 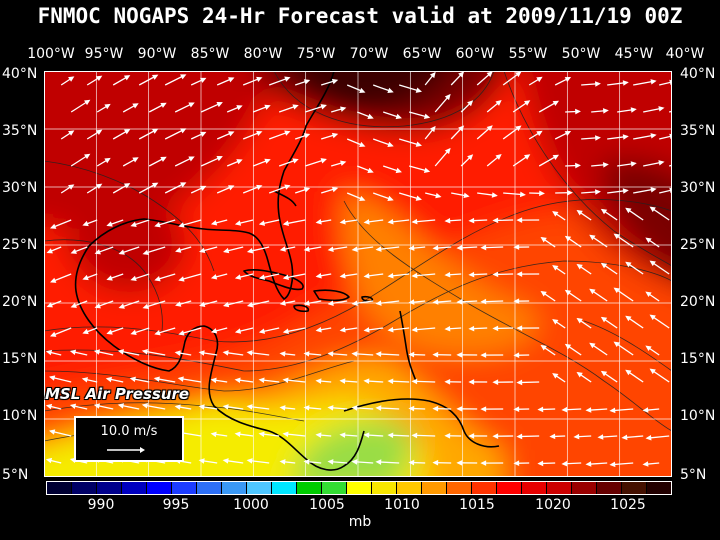 I want to click on overlay-label: MSL Air Pressure, so click(x=117, y=394).